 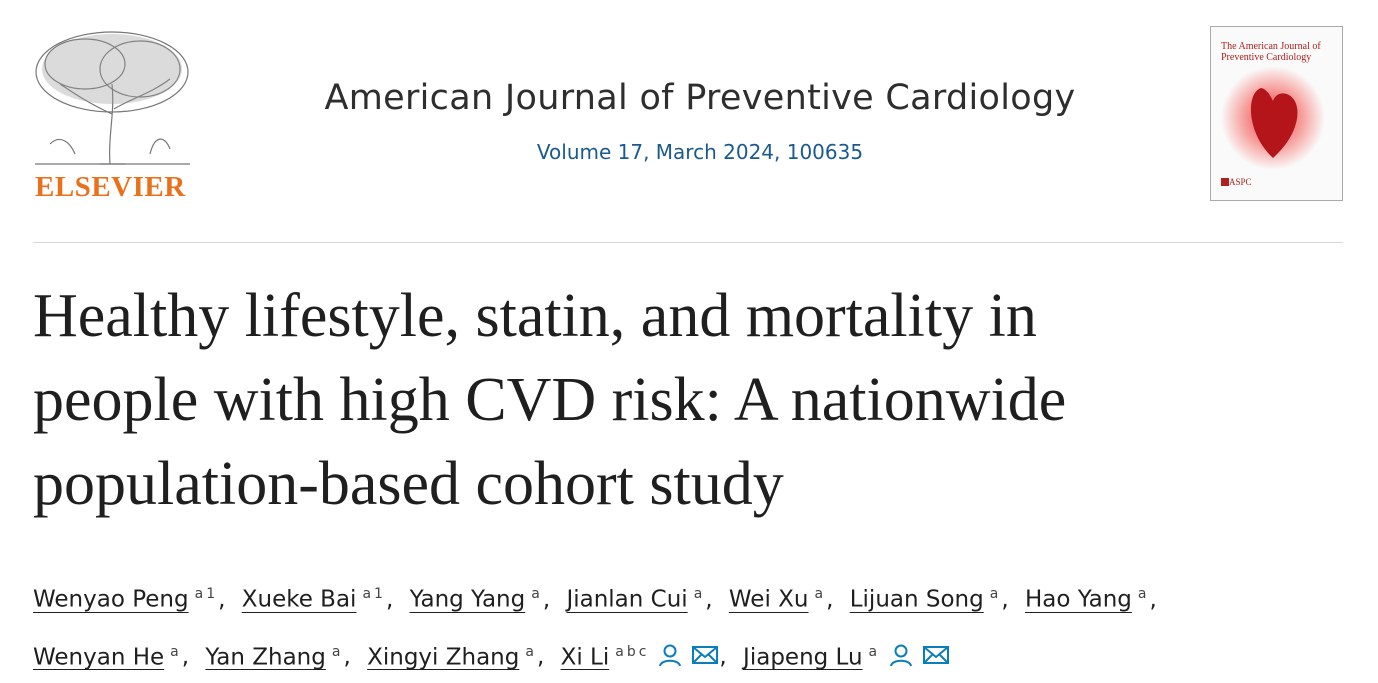 What do you see at coordinates (1273, 118) in the screenshot?
I see `cover-heart` at bounding box center [1273, 118].